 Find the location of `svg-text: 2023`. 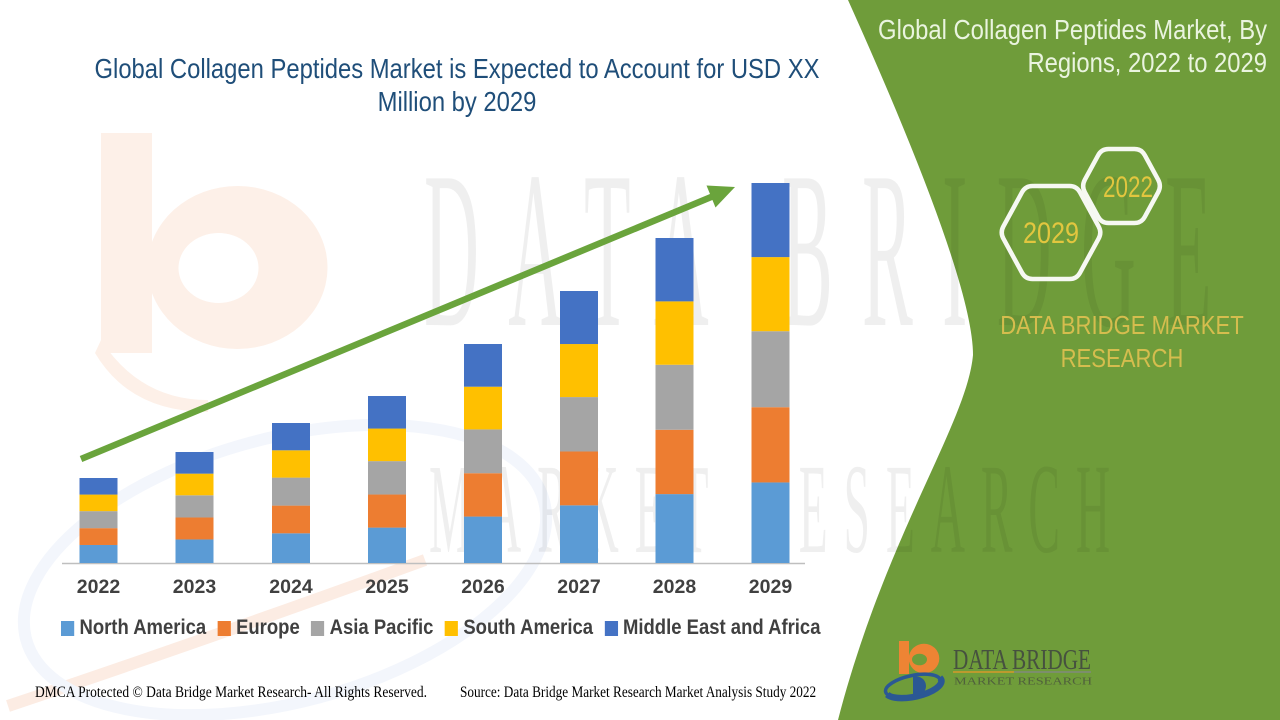

svg-text: 2023 is located at coordinates (195, 587).